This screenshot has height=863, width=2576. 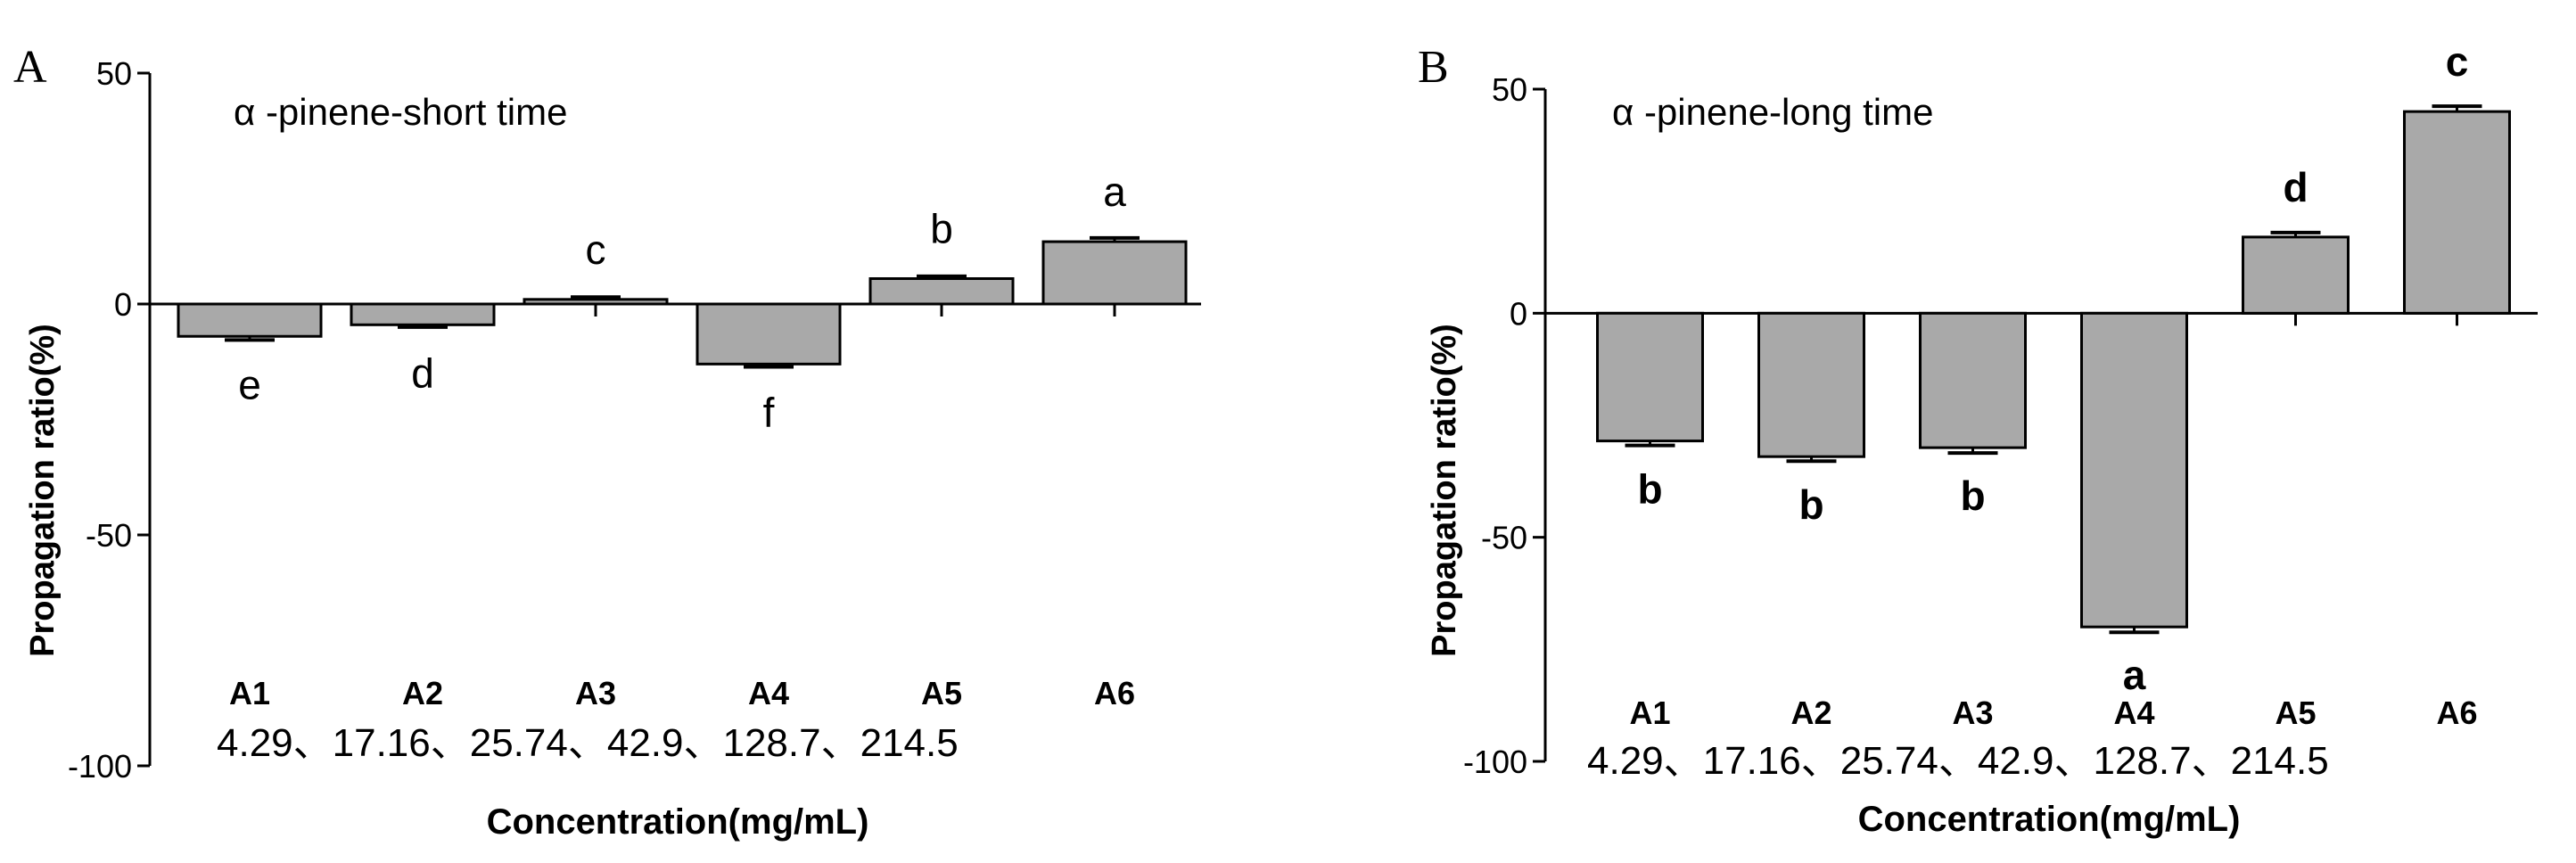 I want to click on x-axis-label-a: Concentration(mg/mL), so click(x=678, y=822).